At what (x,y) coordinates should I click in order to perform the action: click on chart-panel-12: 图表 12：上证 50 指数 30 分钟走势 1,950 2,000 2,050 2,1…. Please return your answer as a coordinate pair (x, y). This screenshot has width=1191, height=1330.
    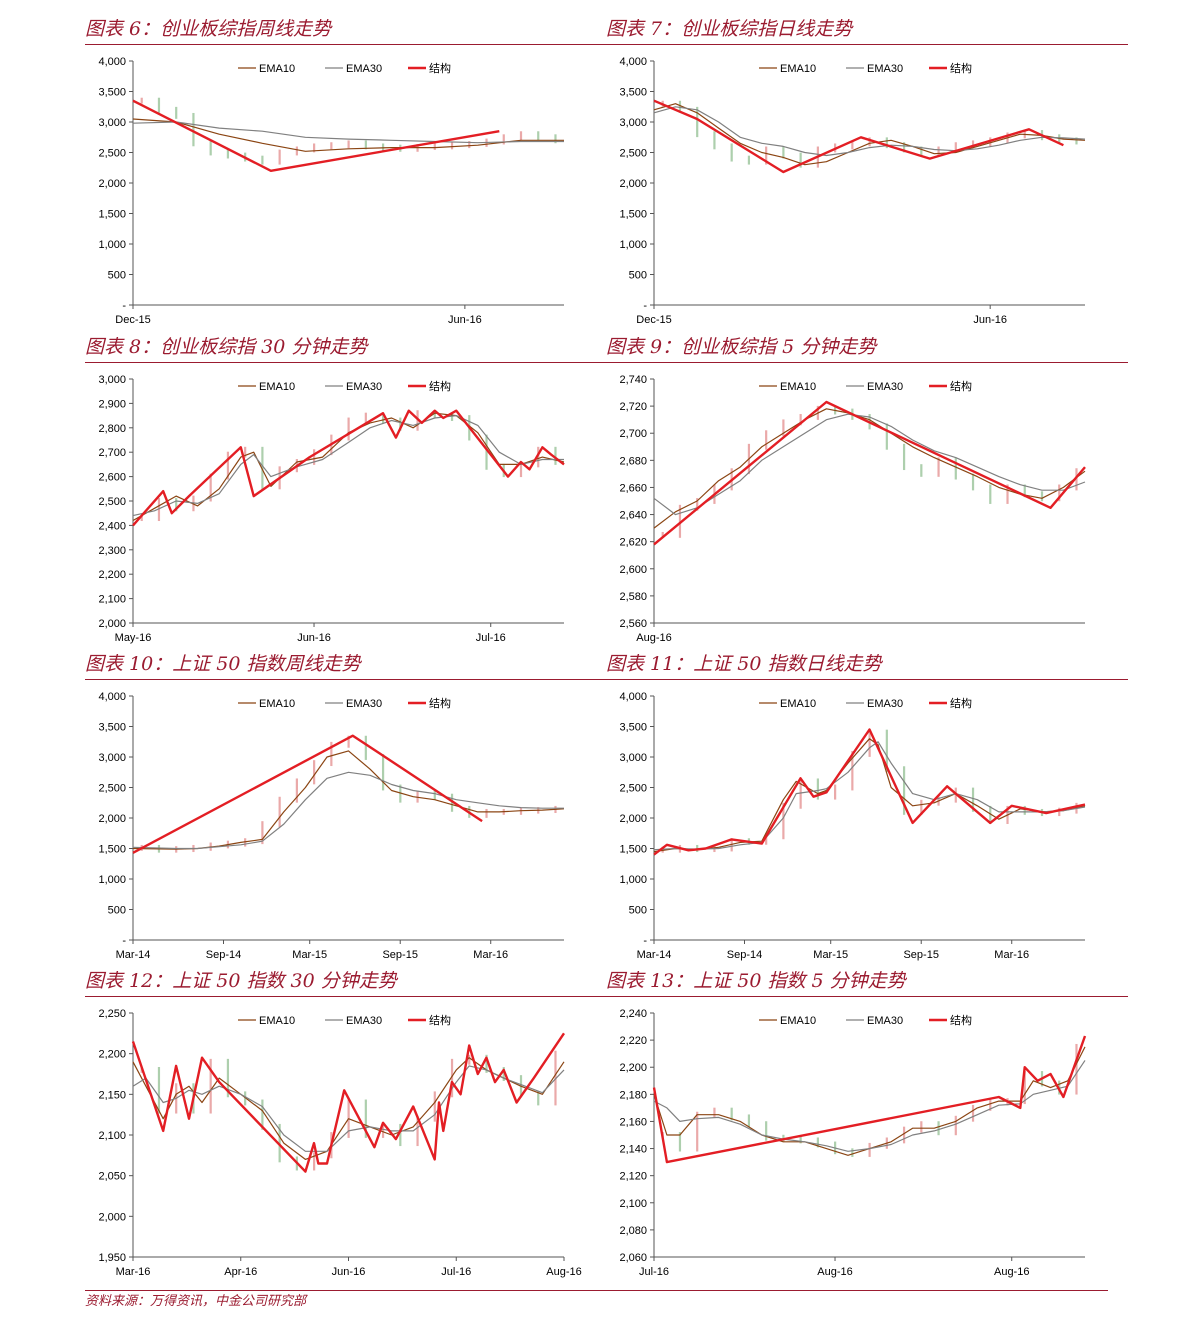
    Looking at the image, I should click on (346, 1123).